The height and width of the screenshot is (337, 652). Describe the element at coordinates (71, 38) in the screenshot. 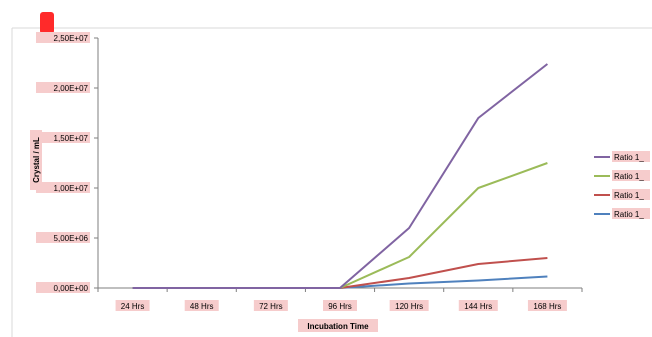

I see `y-tick-label: 2,50E+07` at that location.